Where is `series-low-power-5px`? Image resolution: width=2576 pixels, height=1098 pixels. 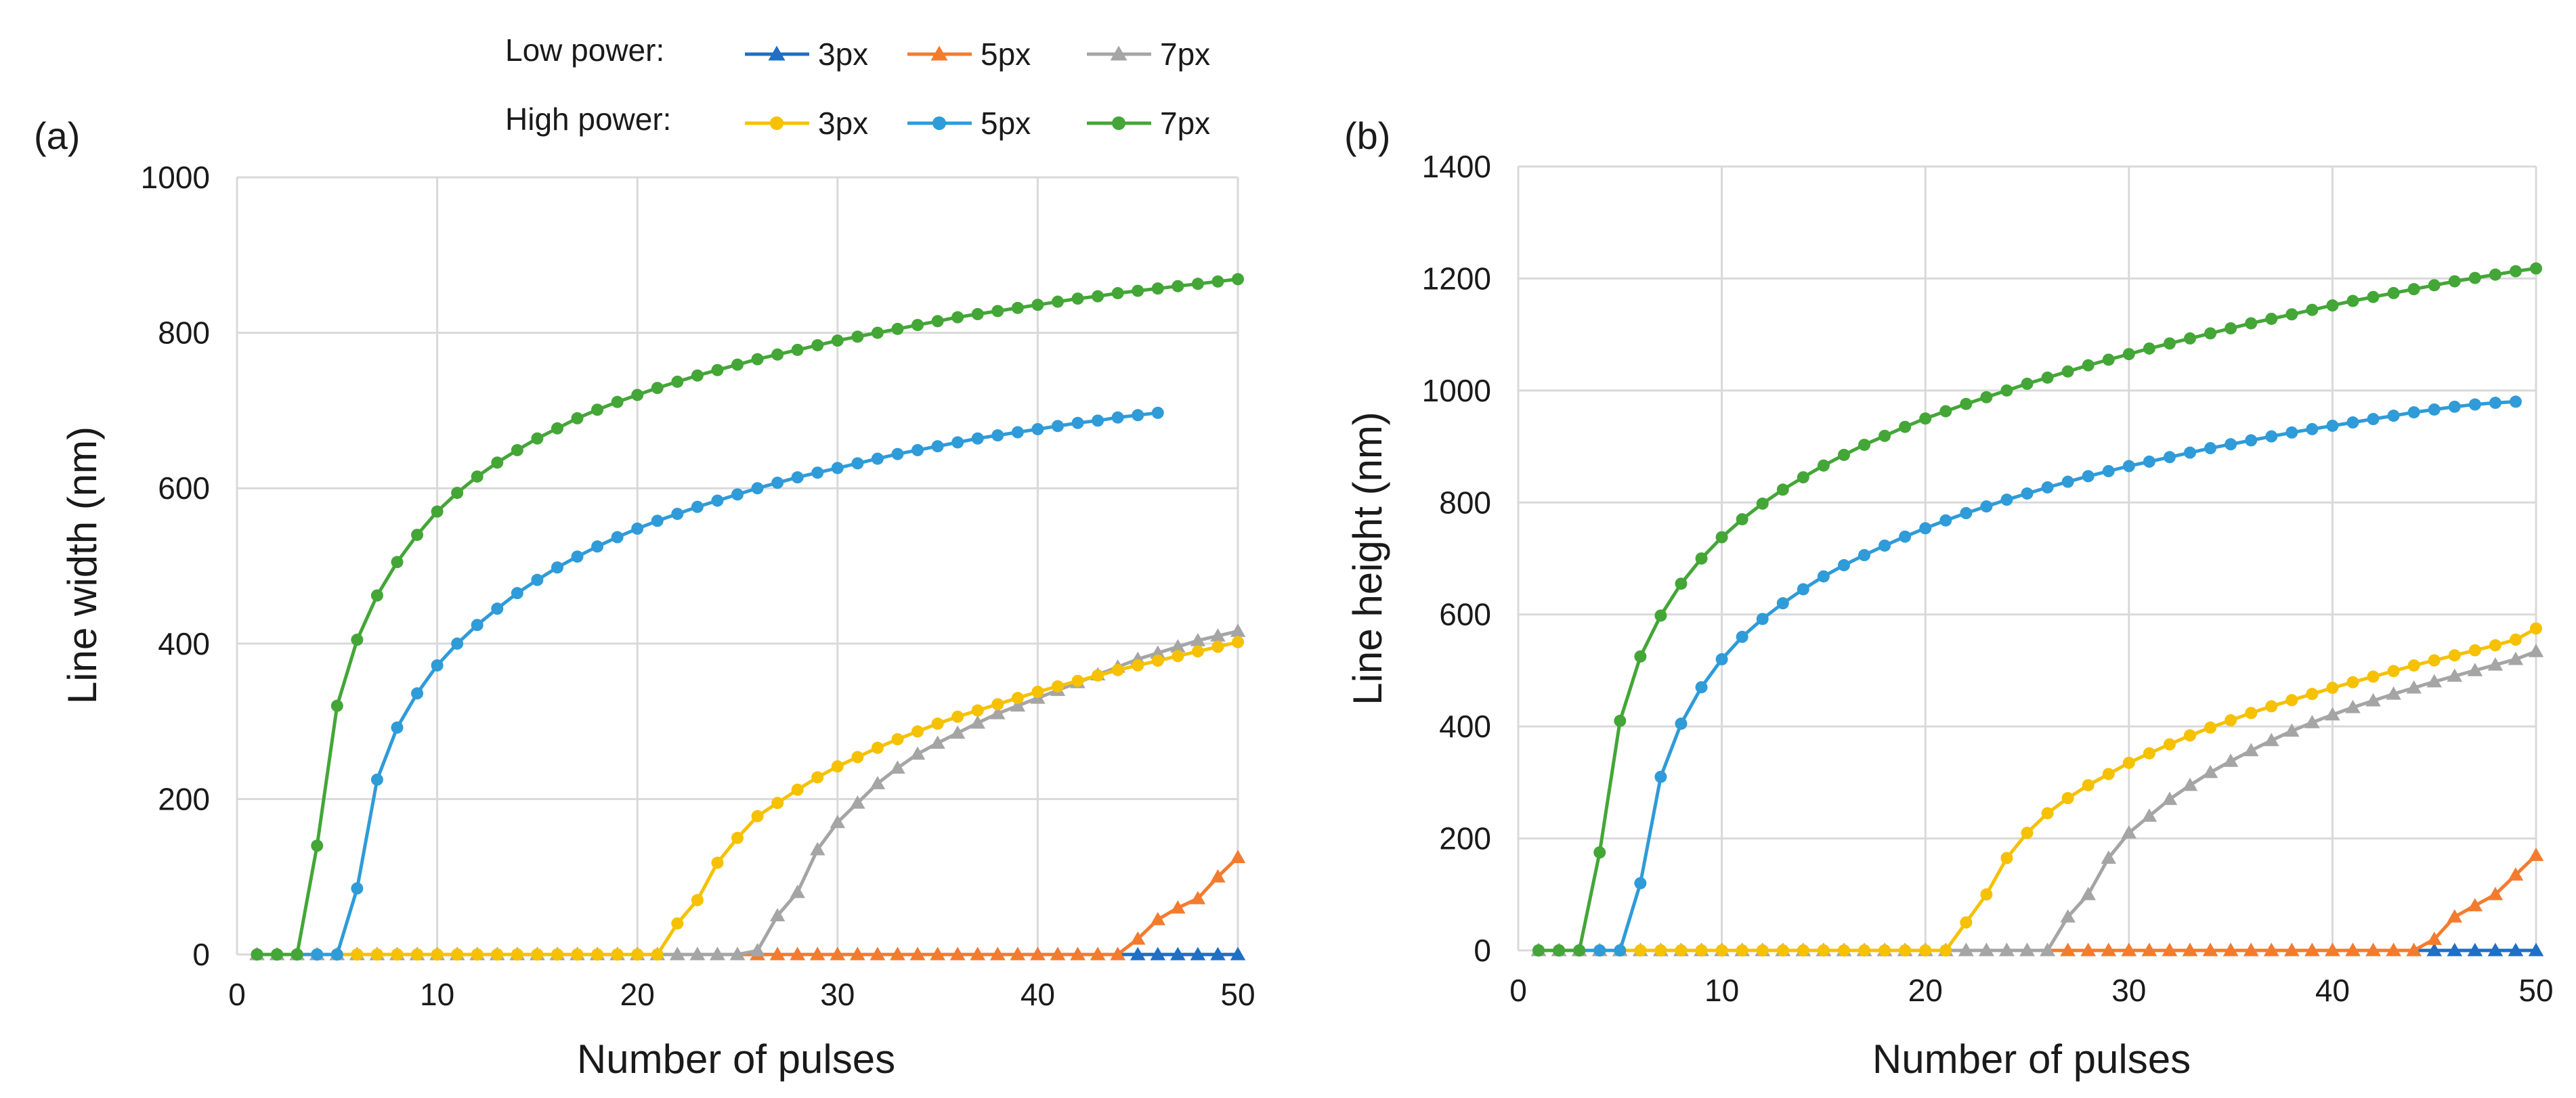 series-low-power-5px is located at coordinates (2037, 902).